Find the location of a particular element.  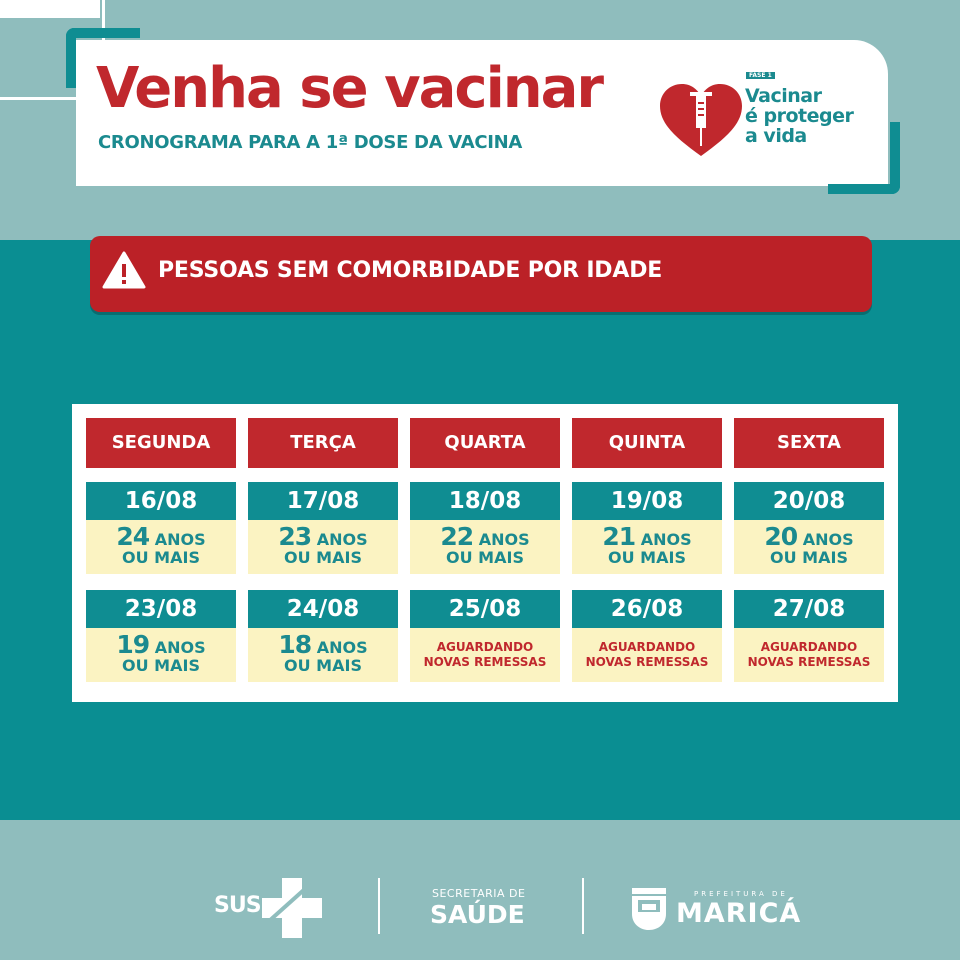

day-header: QUARTA is located at coordinates (485, 443).